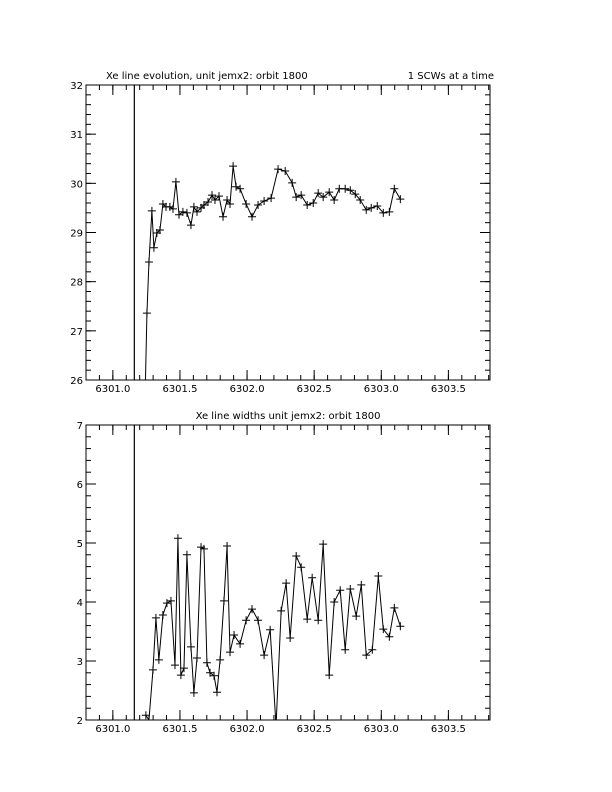  What do you see at coordinates (76, 135) in the screenshot?
I see `y-tick-label: 31` at bounding box center [76, 135].